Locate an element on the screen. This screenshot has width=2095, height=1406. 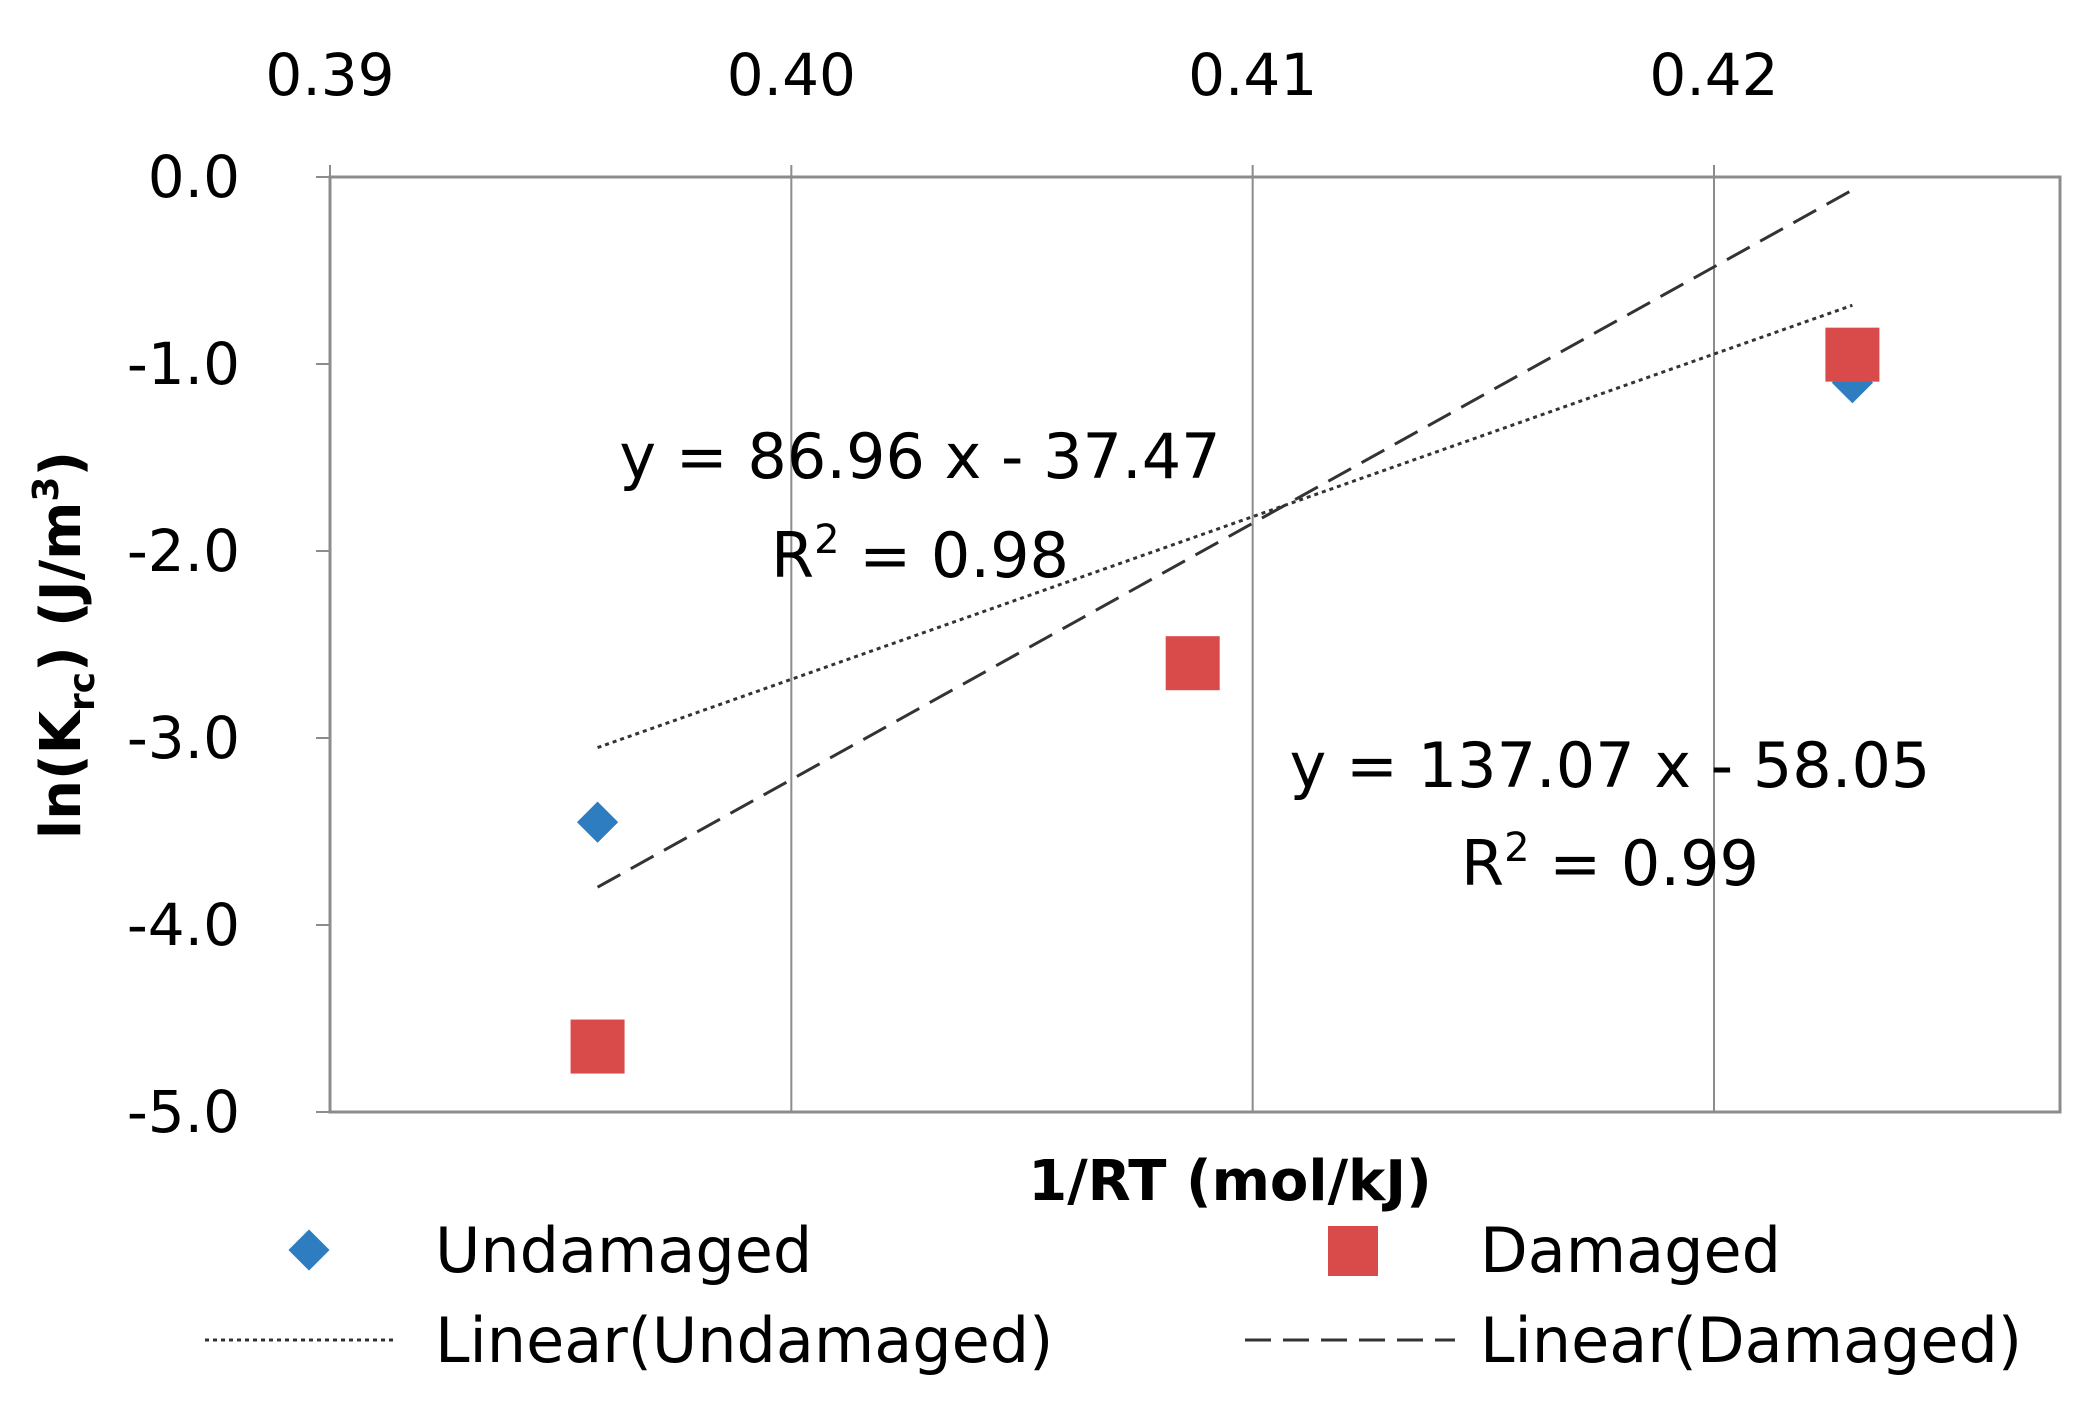
damaged-r2-label: R2 = 0.99 is located at coordinates (1610, 862).